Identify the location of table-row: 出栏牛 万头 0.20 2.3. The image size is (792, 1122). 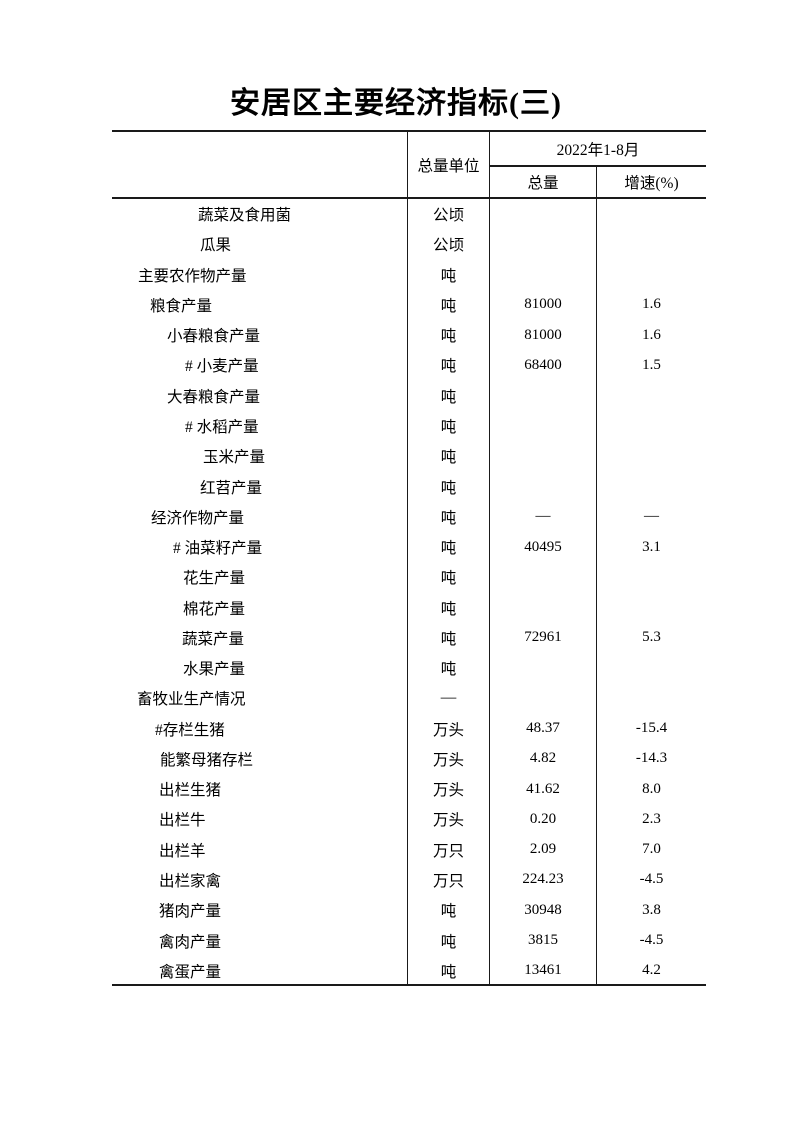
(409, 819).